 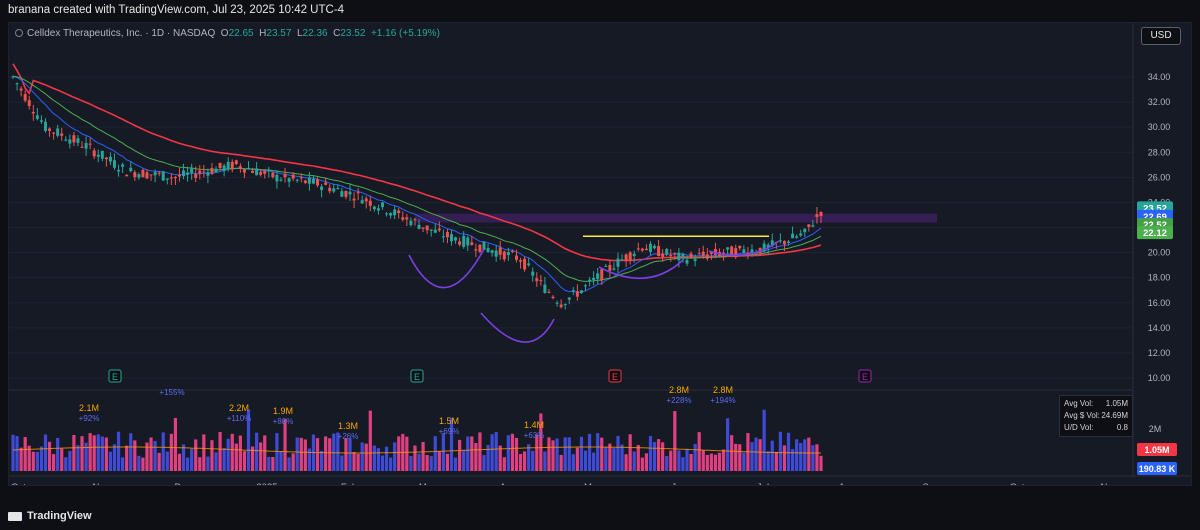 I want to click on price-tick-label: 16.00, so click(x=1159, y=303).